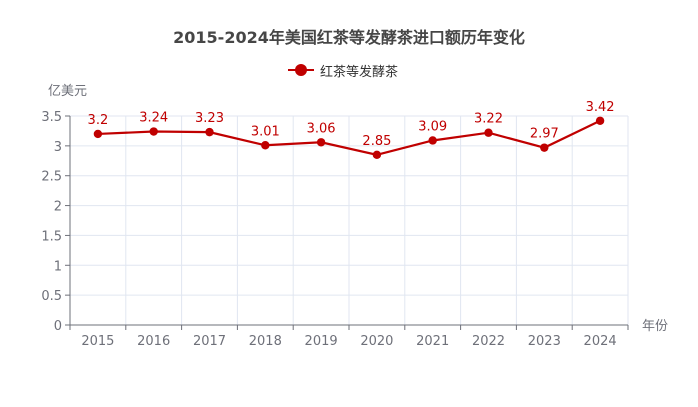  Describe the element at coordinates (359, 72) in the screenshot. I see `legend-label: 红茶等发酵茶` at that location.